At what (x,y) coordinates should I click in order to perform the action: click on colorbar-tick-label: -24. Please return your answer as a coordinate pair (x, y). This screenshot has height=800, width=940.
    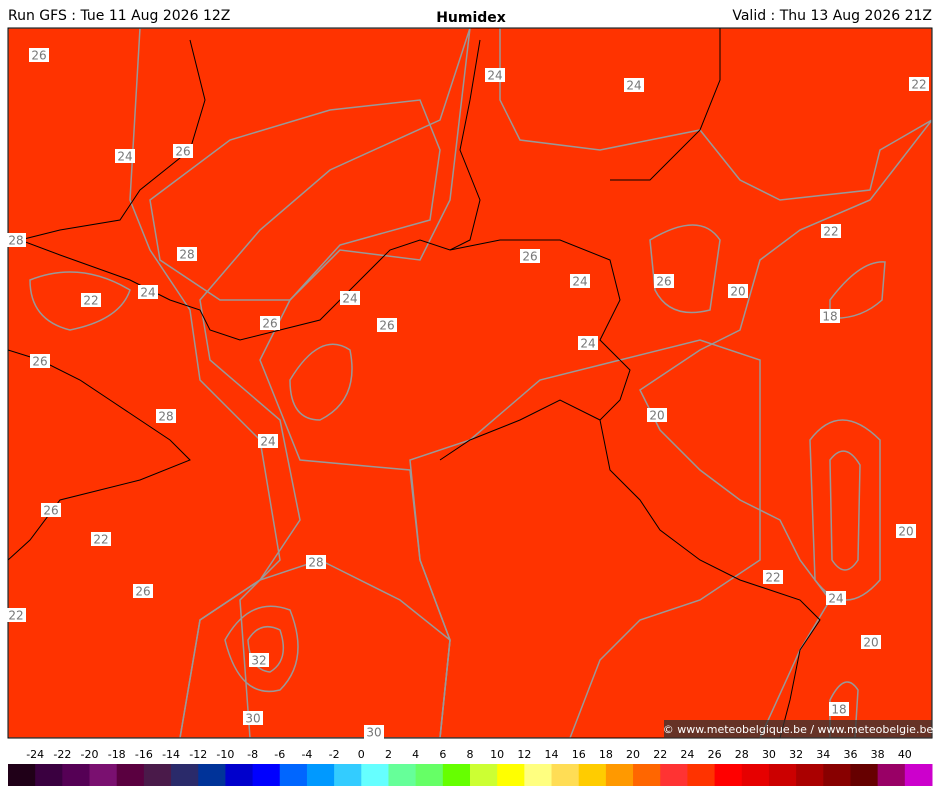
    Looking at the image, I should click on (35, 754).